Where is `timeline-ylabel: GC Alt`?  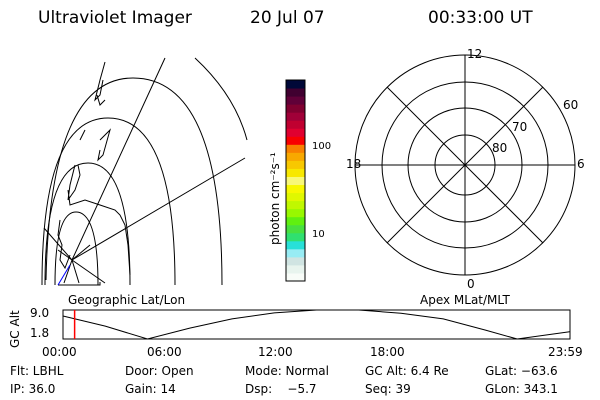
timeline-ylabel: GC Alt is located at coordinates (15, 329).